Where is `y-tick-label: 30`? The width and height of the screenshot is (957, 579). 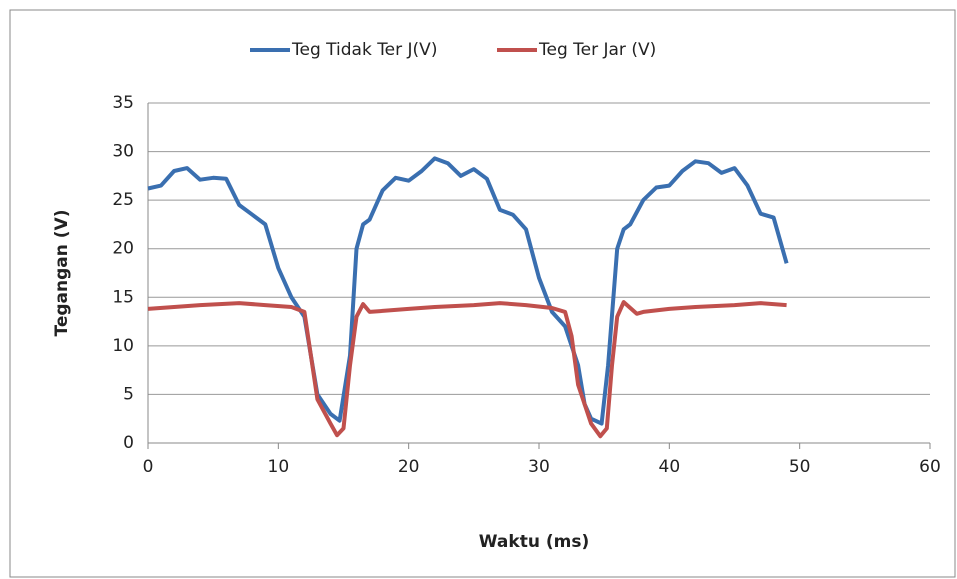
y-tick-label: 30 is located at coordinates (123, 152).